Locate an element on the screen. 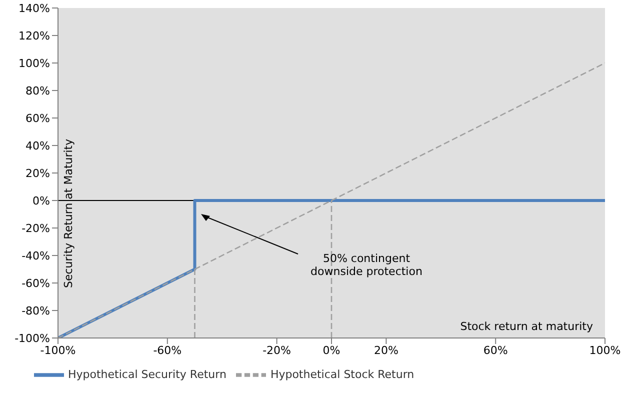 The height and width of the screenshot is (398, 627). y-tick-label: 40% is located at coordinates (38, 145).